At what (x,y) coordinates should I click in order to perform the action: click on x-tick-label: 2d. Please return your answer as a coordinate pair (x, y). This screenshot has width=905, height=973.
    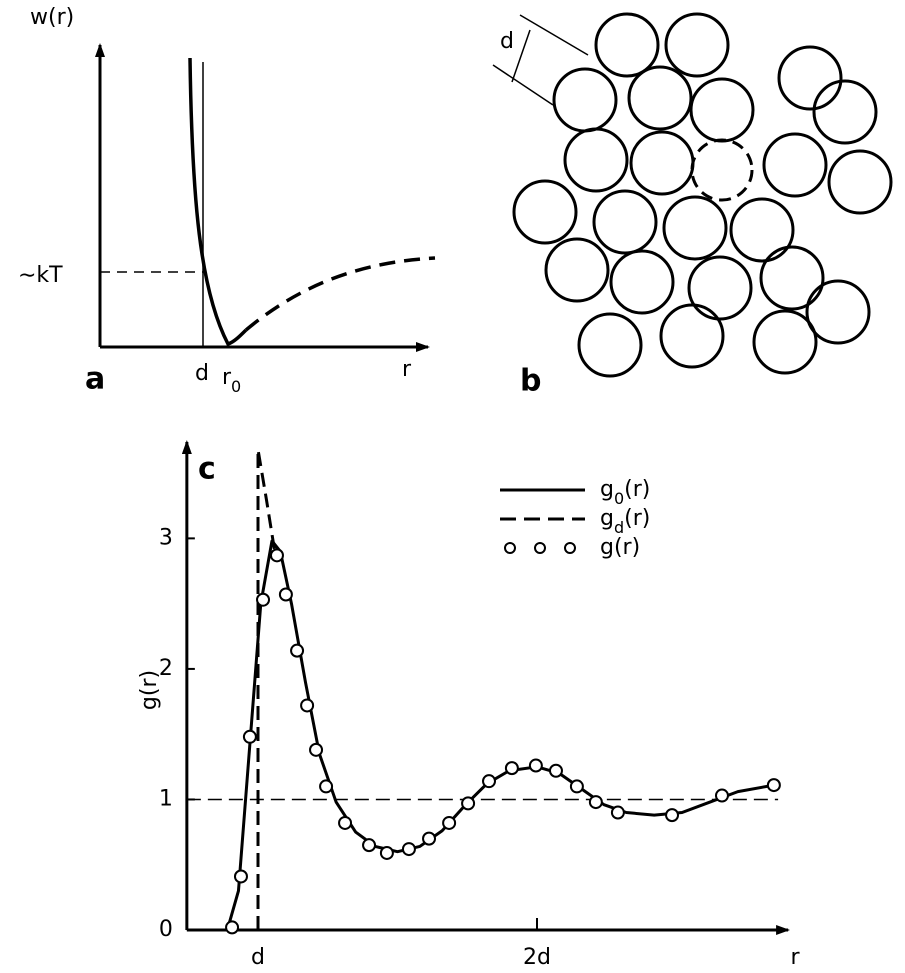
    Looking at the image, I should click on (537, 957).